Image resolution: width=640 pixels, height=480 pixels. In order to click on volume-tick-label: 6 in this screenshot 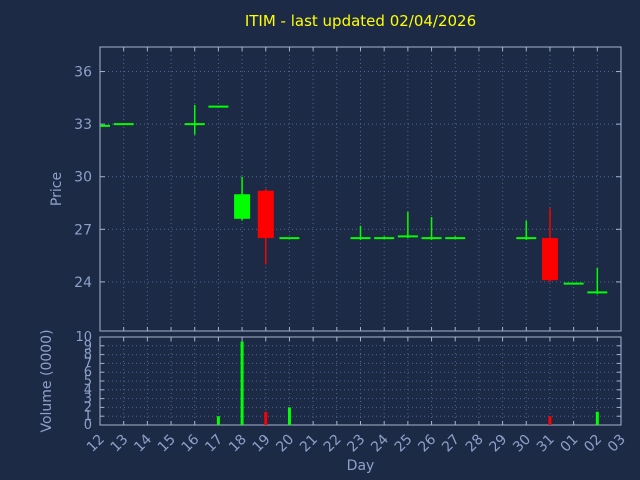, I will do `click(88, 372)`.